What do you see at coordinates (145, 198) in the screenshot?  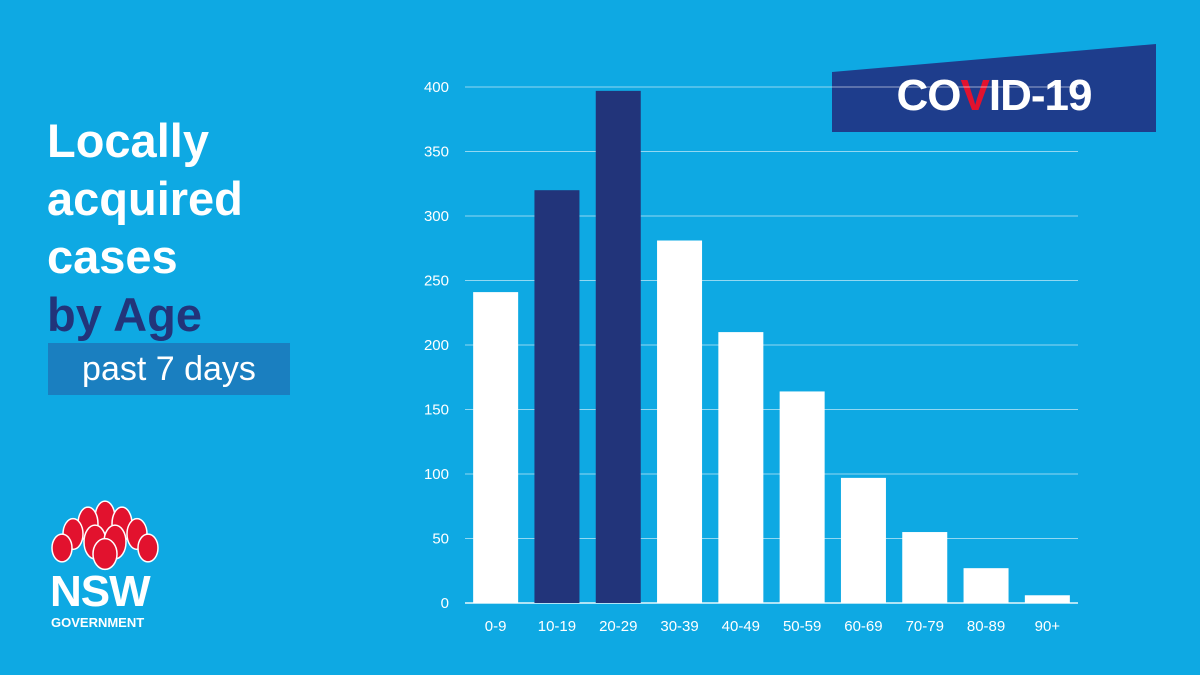 I see `title-line-2: acquired` at bounding box center [145, 198].